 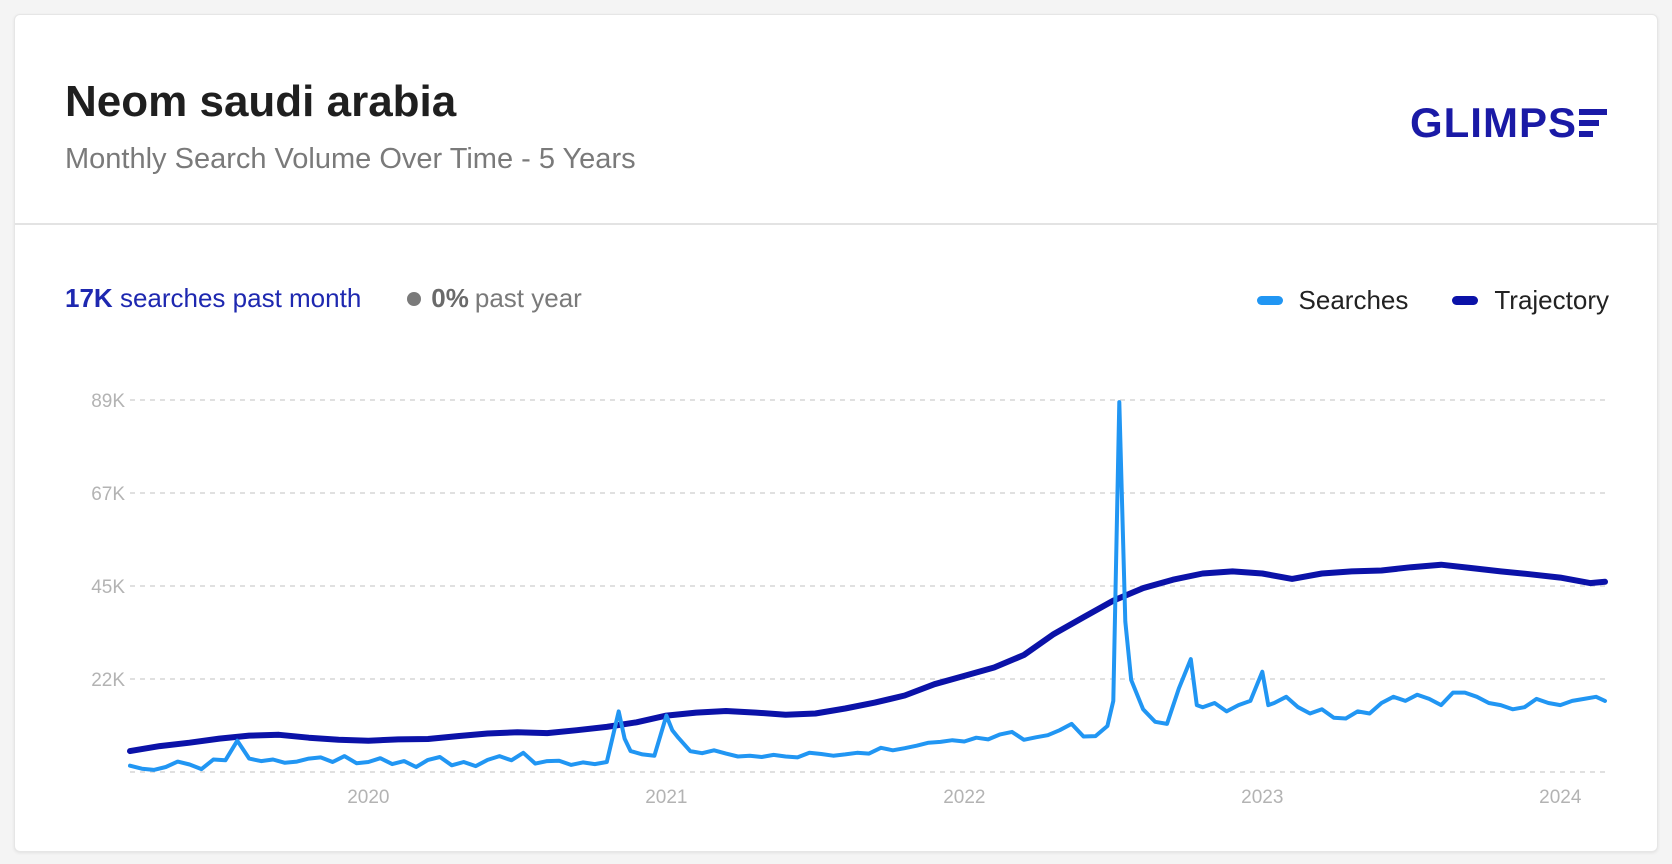 I want to click on legend-item-searches: Searches, so click(x=1332, y=300).